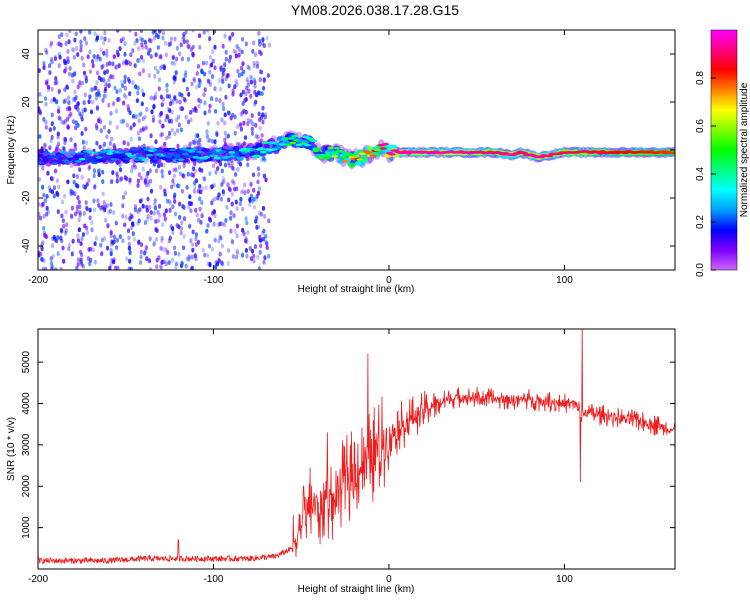 The width and height of the screenshot is (750, 600). I want to click on colorbar-tick-label: 0.6, so click(700, 126).